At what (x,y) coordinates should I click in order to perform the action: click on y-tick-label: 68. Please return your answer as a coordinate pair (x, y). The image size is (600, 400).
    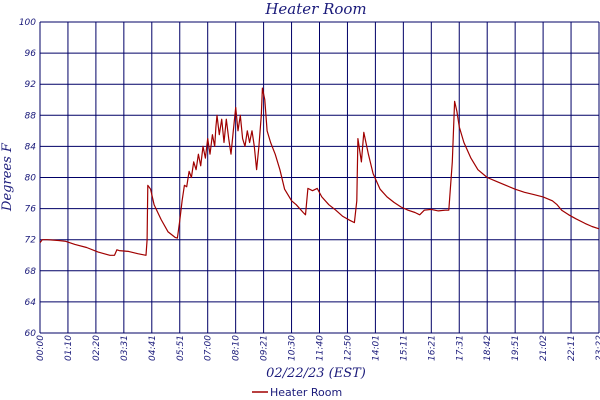
    Looking at the image, I should click on (31, 272).